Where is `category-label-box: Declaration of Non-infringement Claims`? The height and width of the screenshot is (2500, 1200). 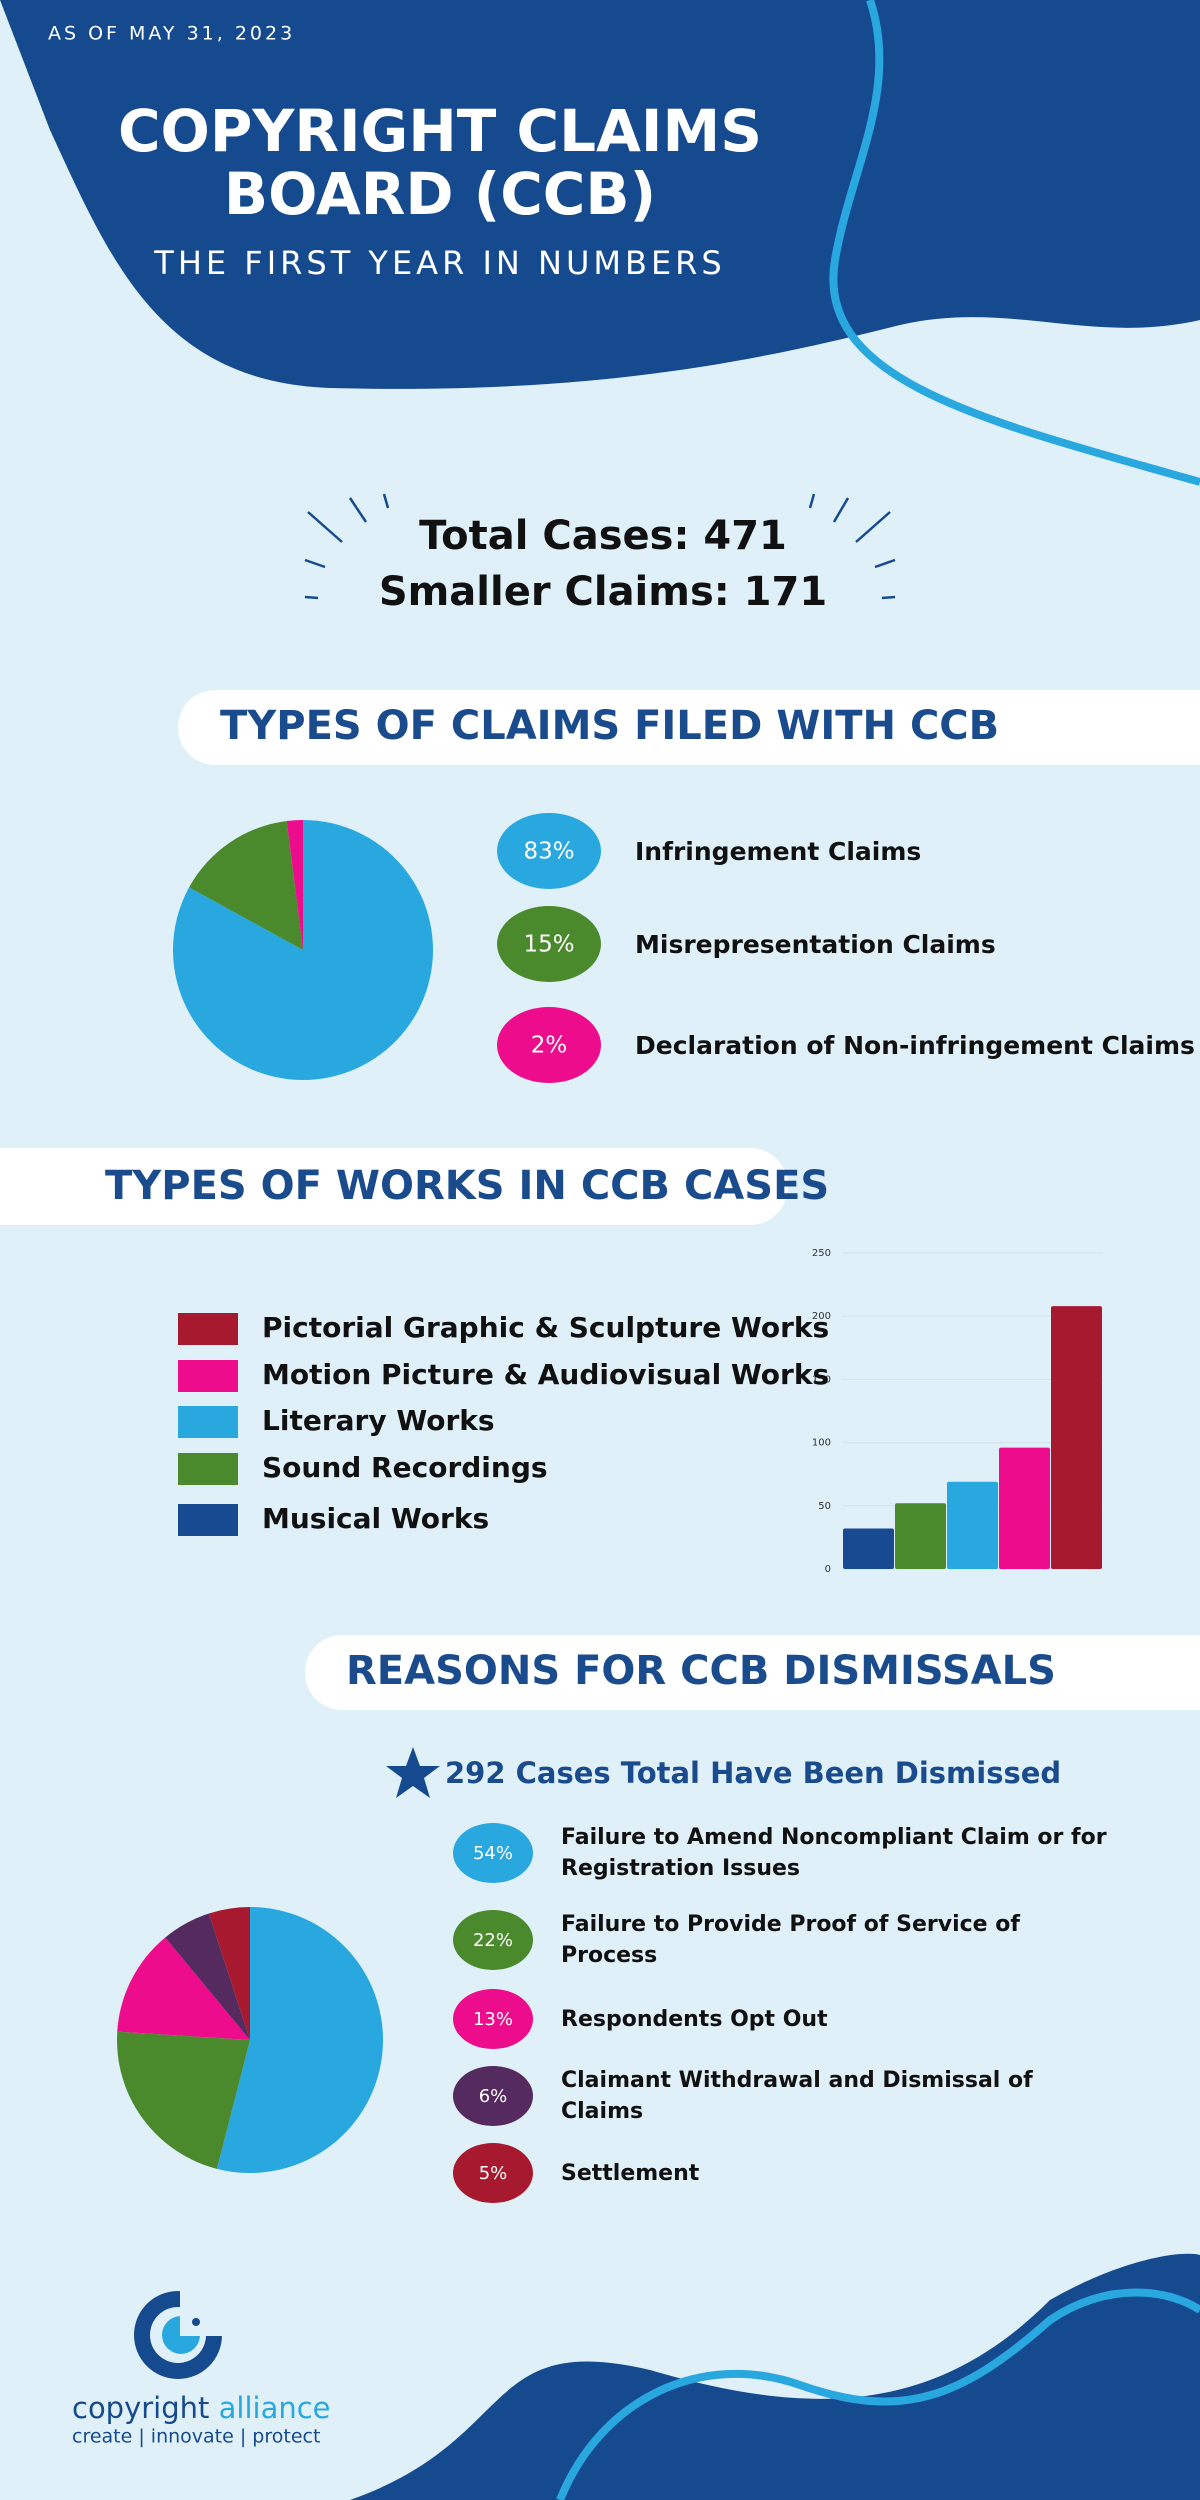 category-label-box: Declaration of Non-infringement Claims is located at coordinates (915, 1045).